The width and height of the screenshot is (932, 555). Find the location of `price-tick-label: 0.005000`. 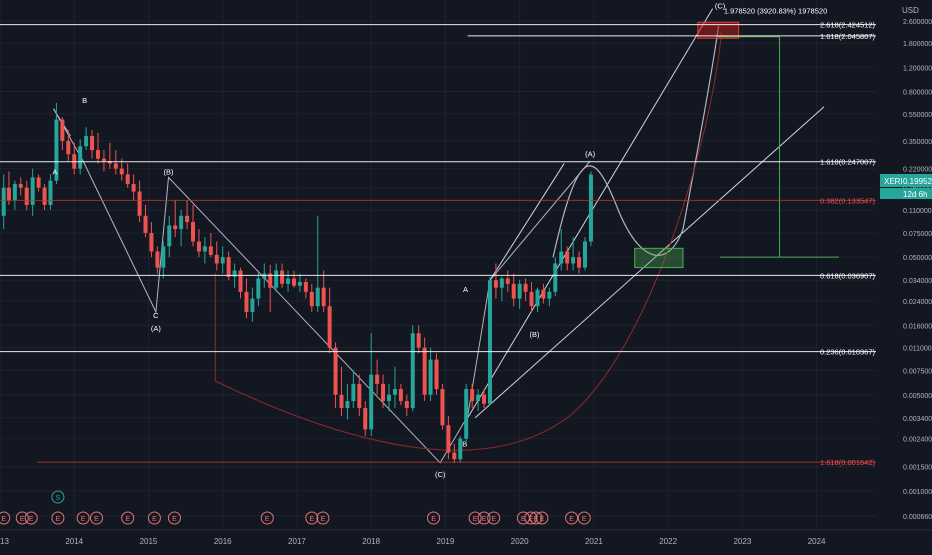

price-tick-label: 0.005000 is located at coordinates (917, 396).